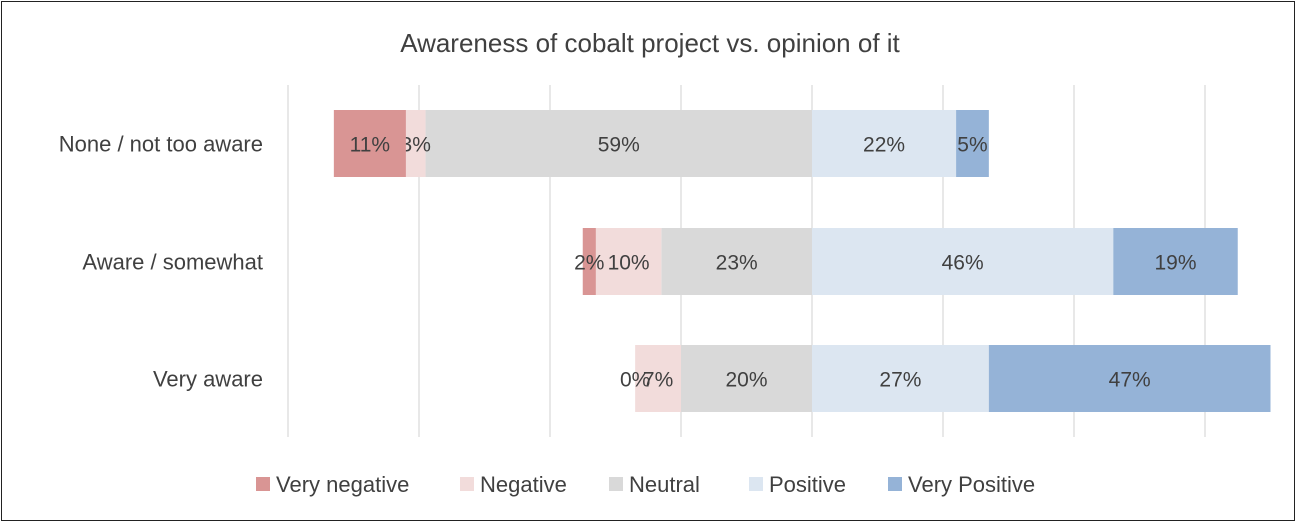 The width and height of the screenshot is (1300, 526). What do you see at coordinates (971, 484) in the screenshot?
I see `legend-label: Very Positive` at bounding box center [971, 484].